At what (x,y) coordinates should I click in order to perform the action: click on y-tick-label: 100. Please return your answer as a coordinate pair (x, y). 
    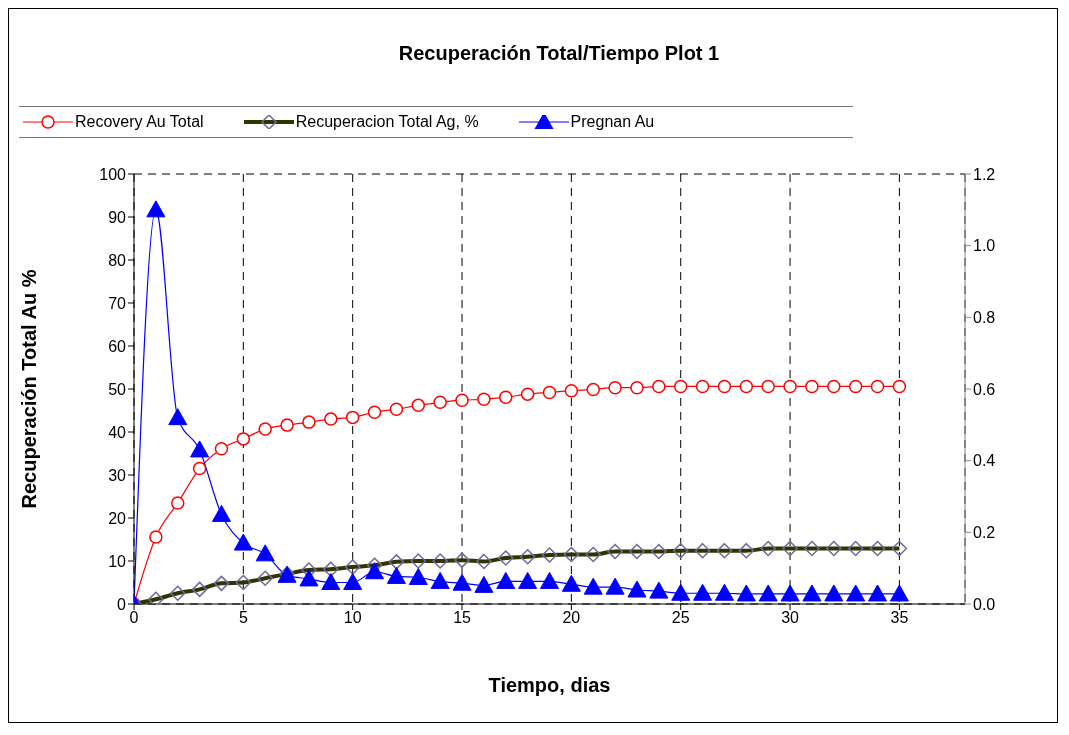
    Looking at the image, I should click on (113, 174).